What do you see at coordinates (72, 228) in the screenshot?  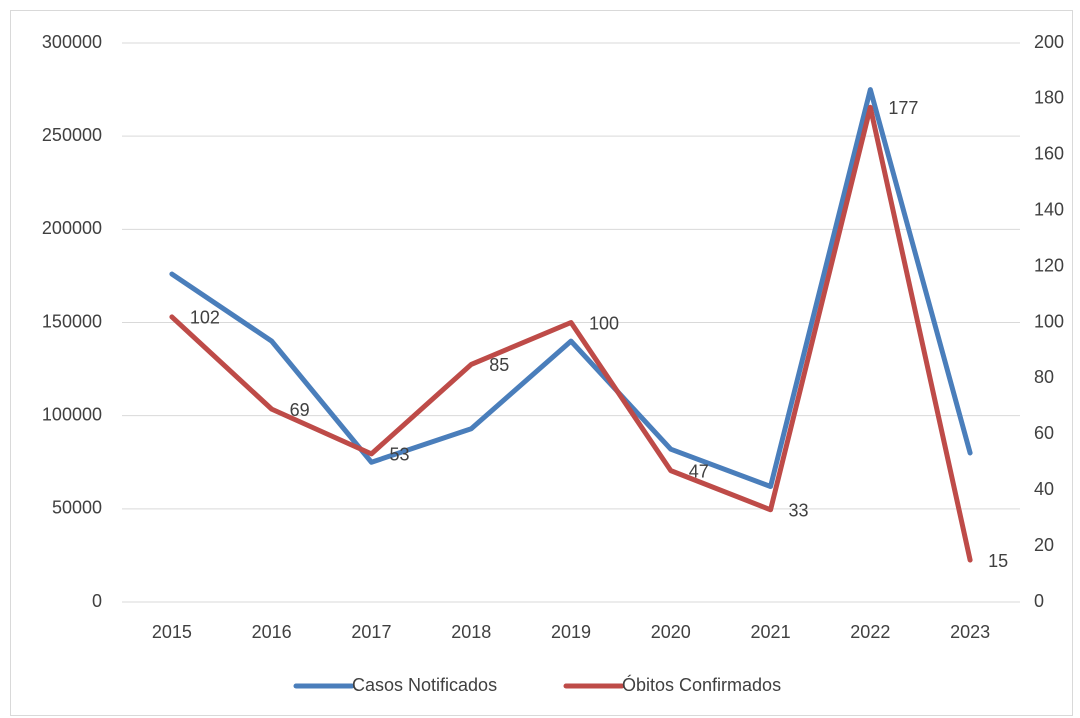 I see `y-tick-label: 200000` at bounding box center [72, 228].